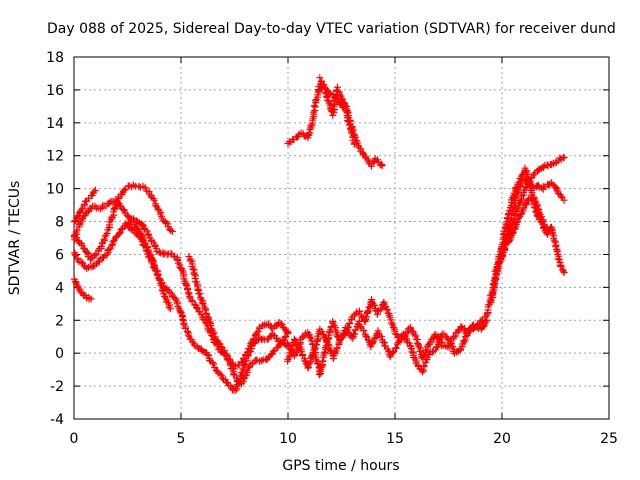  Describe the element at coordinates (609, 439) in the screenshot. I see `x-tick-label: 25` at that location.